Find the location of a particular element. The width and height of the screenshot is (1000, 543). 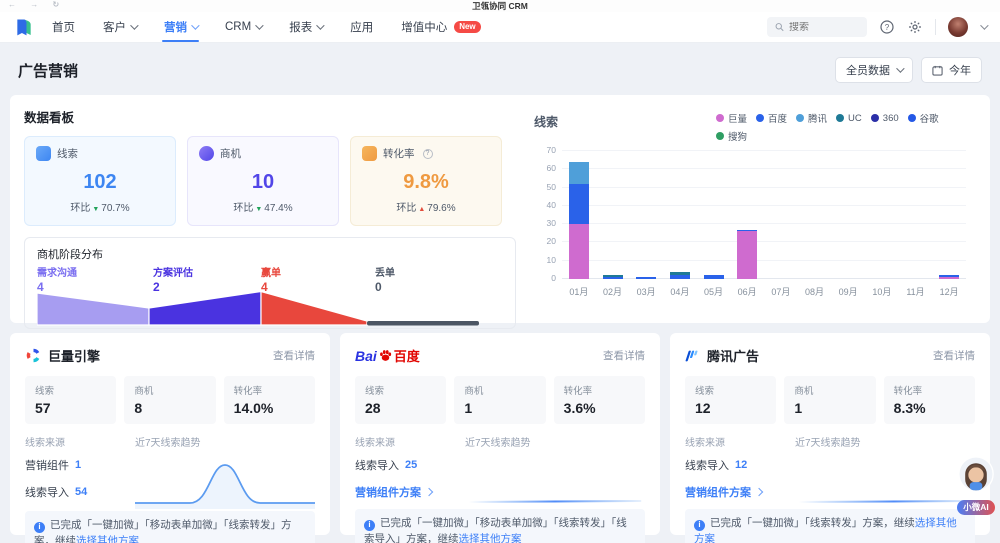

nav-item-apps: 应用 is located at coordinates (362, 28).